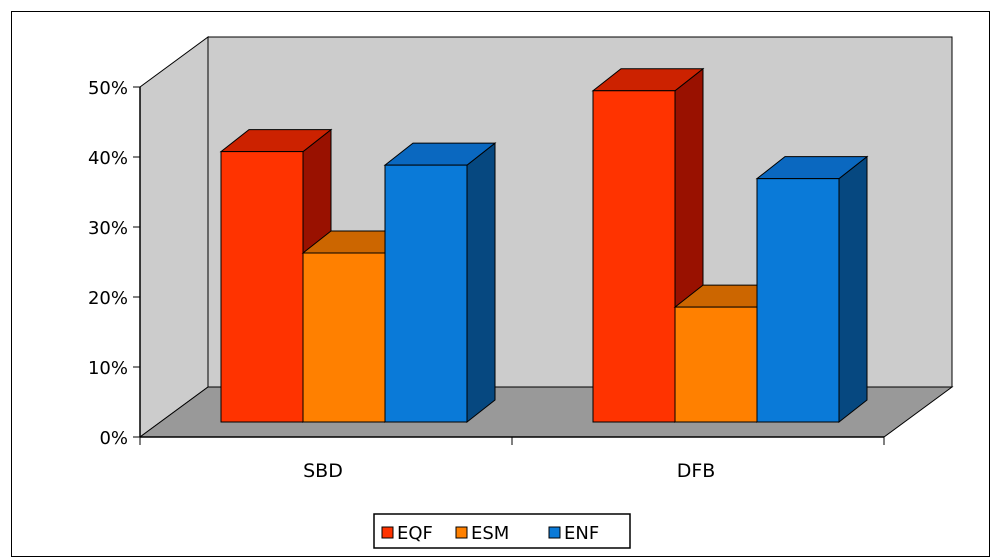 The height and width of the screenshot is (557, 1003). I want to click on legend-label-esm: ESM, so click(490, 533).